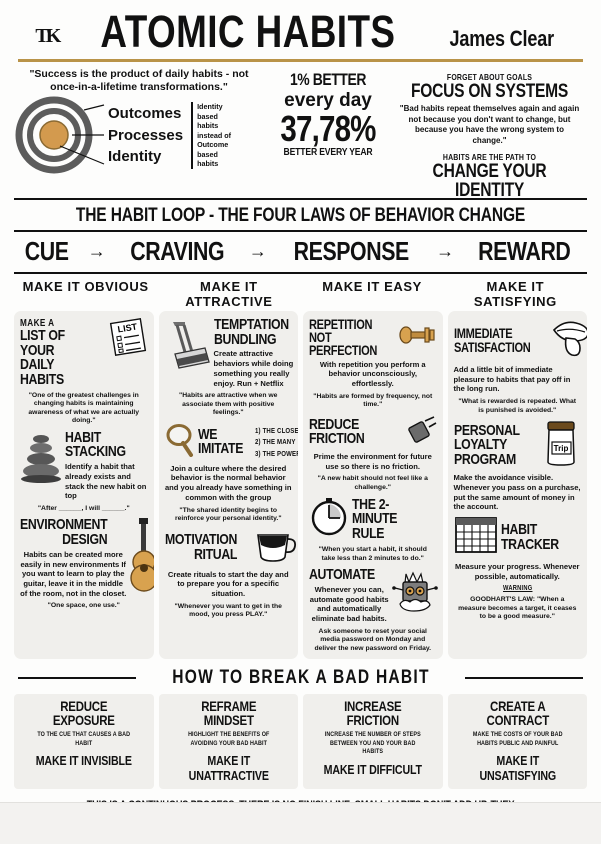  What do you see at coordinates (141, 557) in the screenshot?
I see `guitar-icon` at bounding box center [141, 557].